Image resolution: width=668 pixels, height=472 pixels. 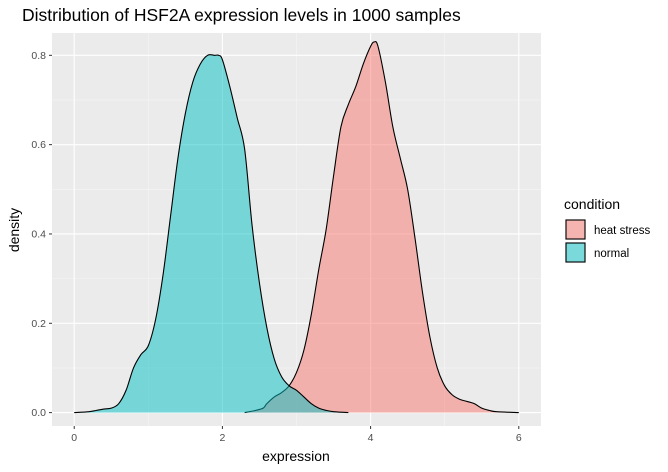 I want to click on legend-label-heat-stress: heat stress, so click(x=622, y=231).